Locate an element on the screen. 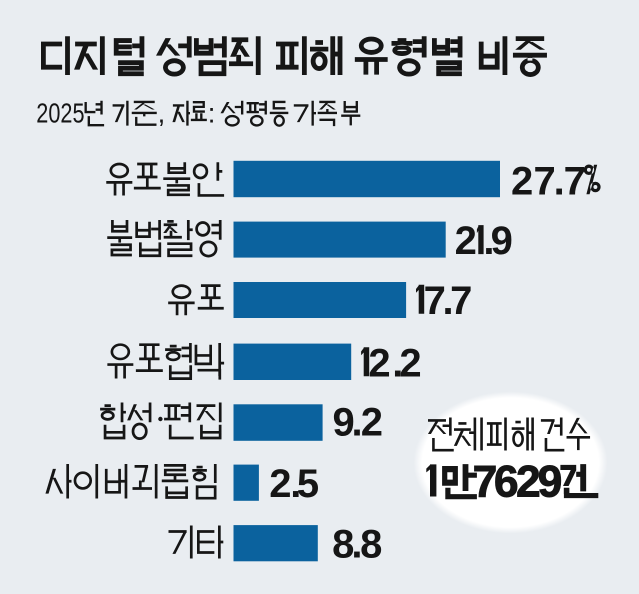  svg-text: 5 is located at coordinates (308, 484).